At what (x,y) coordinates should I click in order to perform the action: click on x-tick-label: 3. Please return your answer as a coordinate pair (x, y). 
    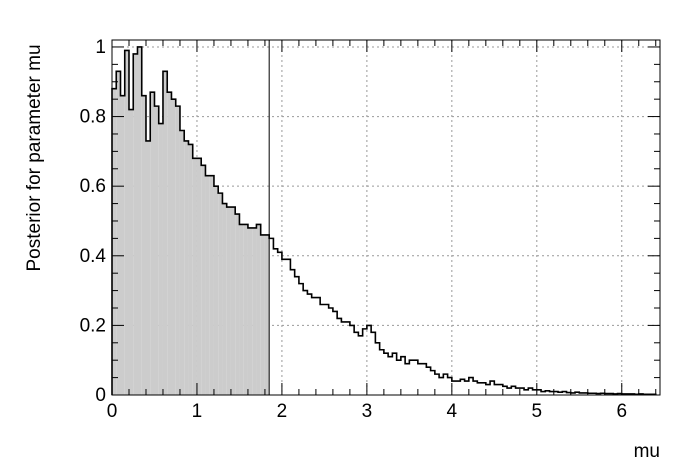
    Looking at the image, I should click on (367, 411).